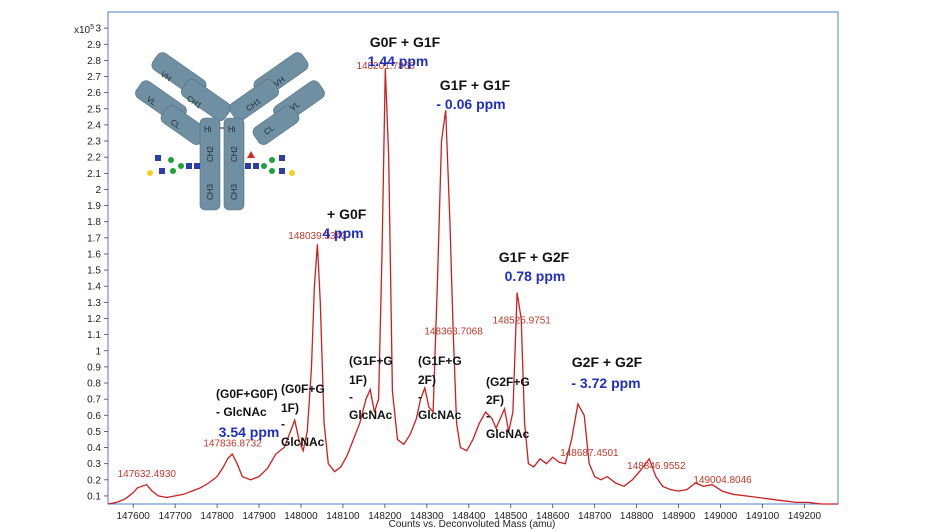  I want to click on y-tick-label: 1.8, so click(94, 222).